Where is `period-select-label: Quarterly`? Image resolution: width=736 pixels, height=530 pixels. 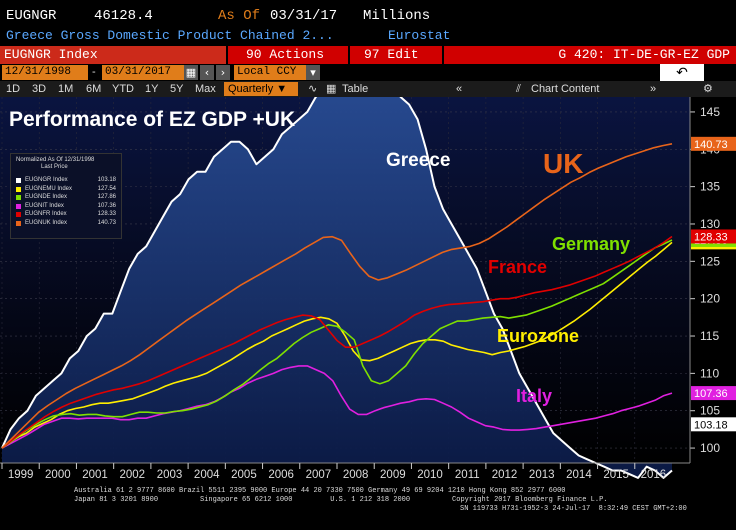 period-select-label: Quarterly is located at coordinates (251, 89).